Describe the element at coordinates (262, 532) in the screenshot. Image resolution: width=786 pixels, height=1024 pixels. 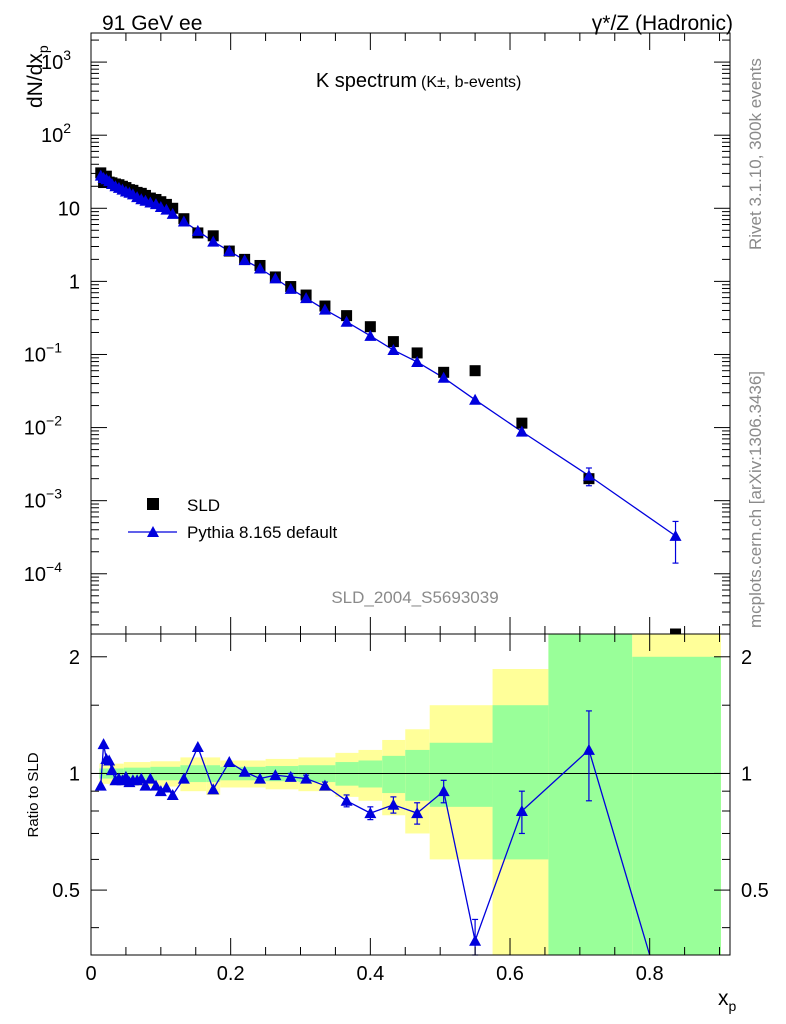
I see `legend-mc-label: Pythia 8.165 default` at that location.